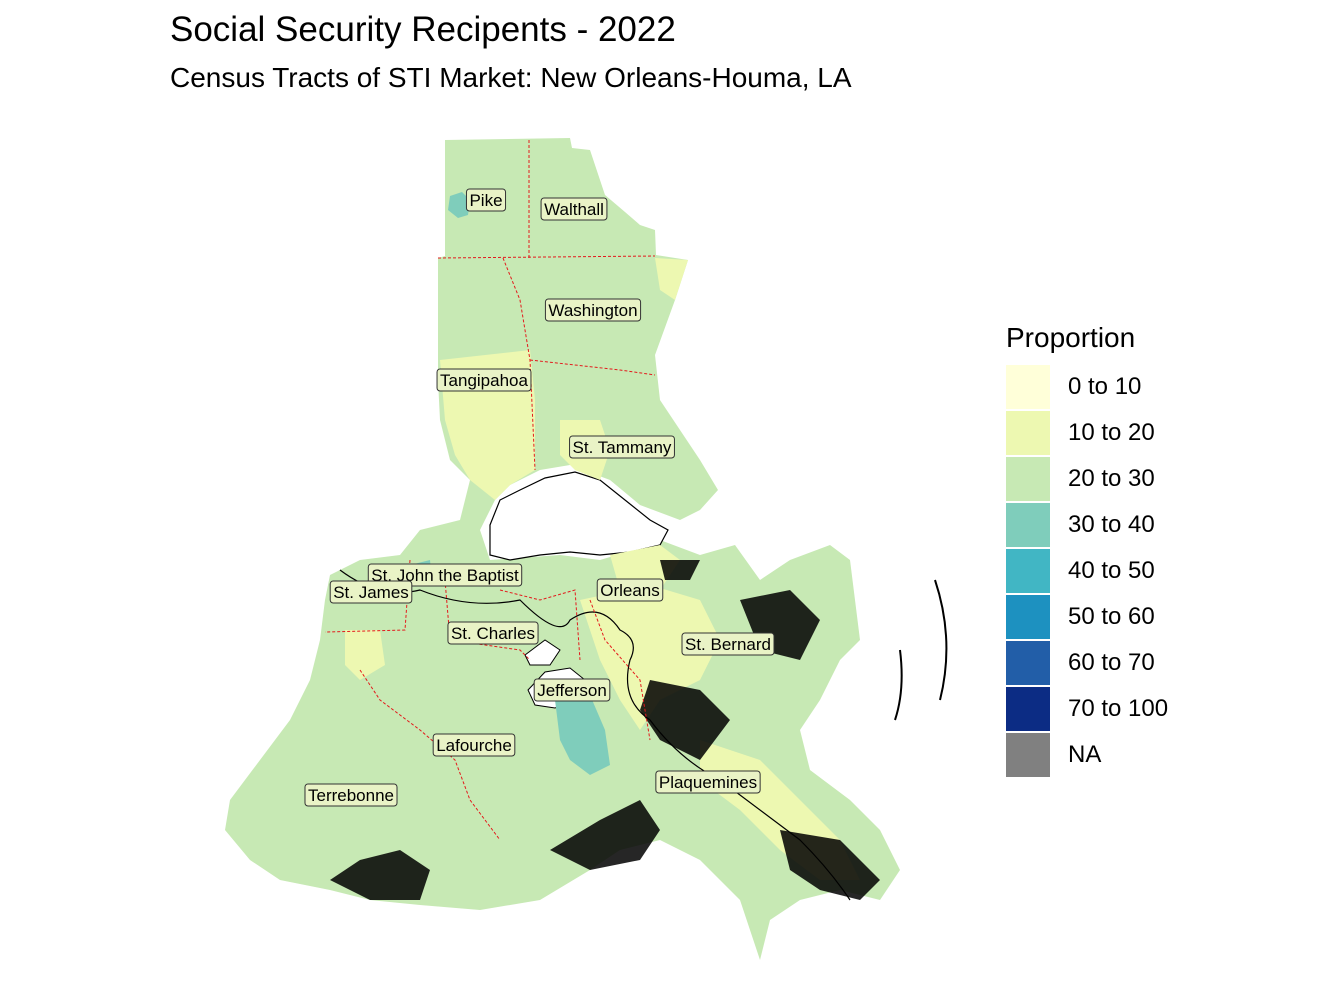 Image resolution: width=1344 pixels, height=1008 pixels. I want to click on svg-text: St. James, so click(371, 592).